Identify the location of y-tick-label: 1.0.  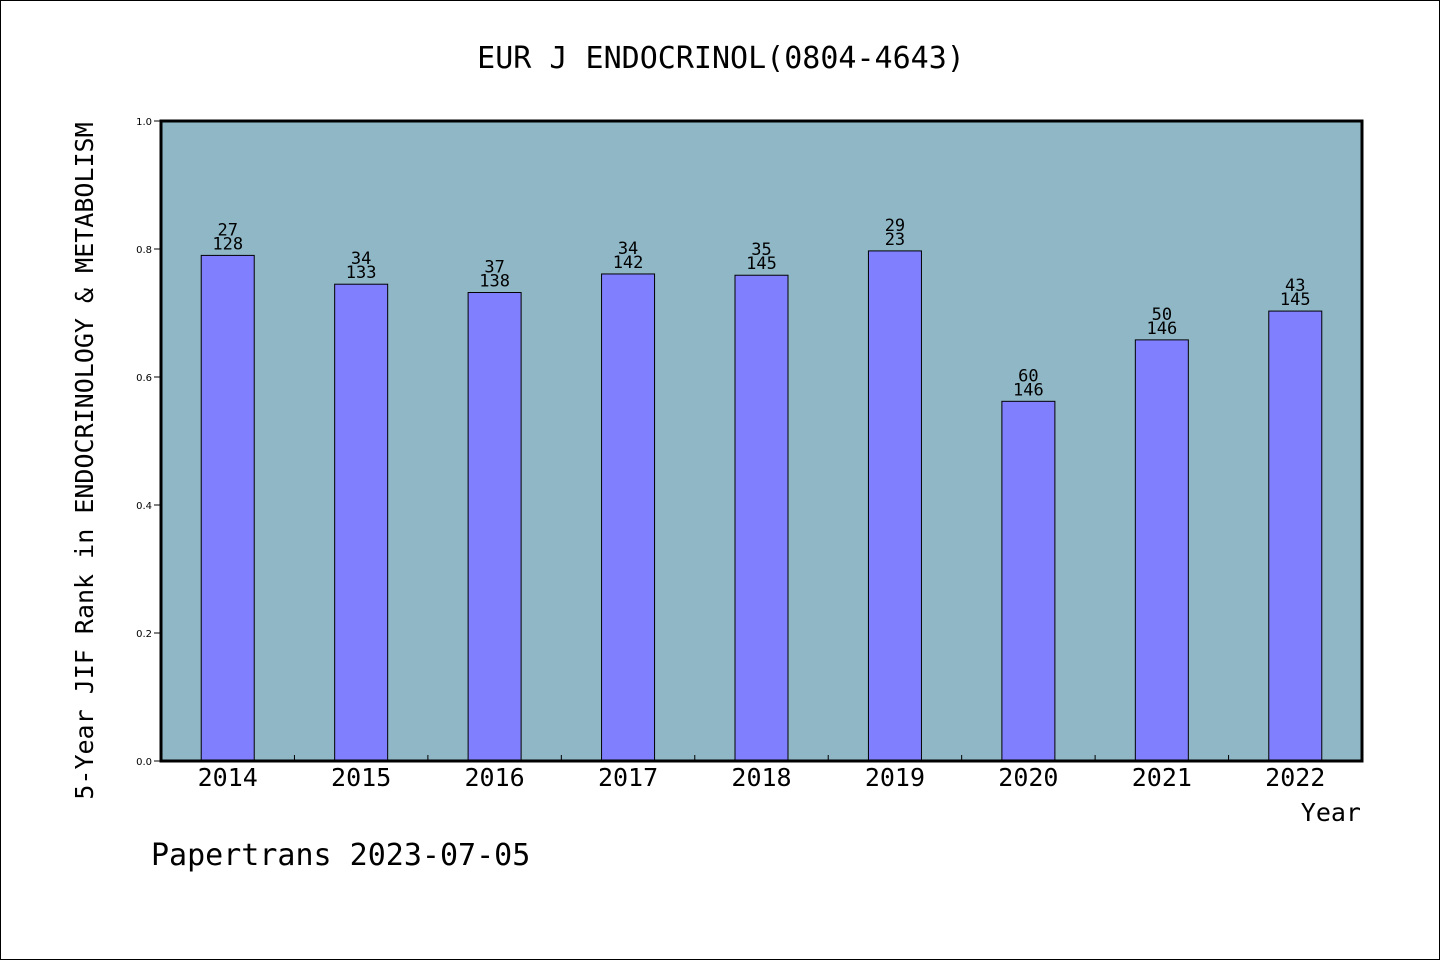
(144, 122).